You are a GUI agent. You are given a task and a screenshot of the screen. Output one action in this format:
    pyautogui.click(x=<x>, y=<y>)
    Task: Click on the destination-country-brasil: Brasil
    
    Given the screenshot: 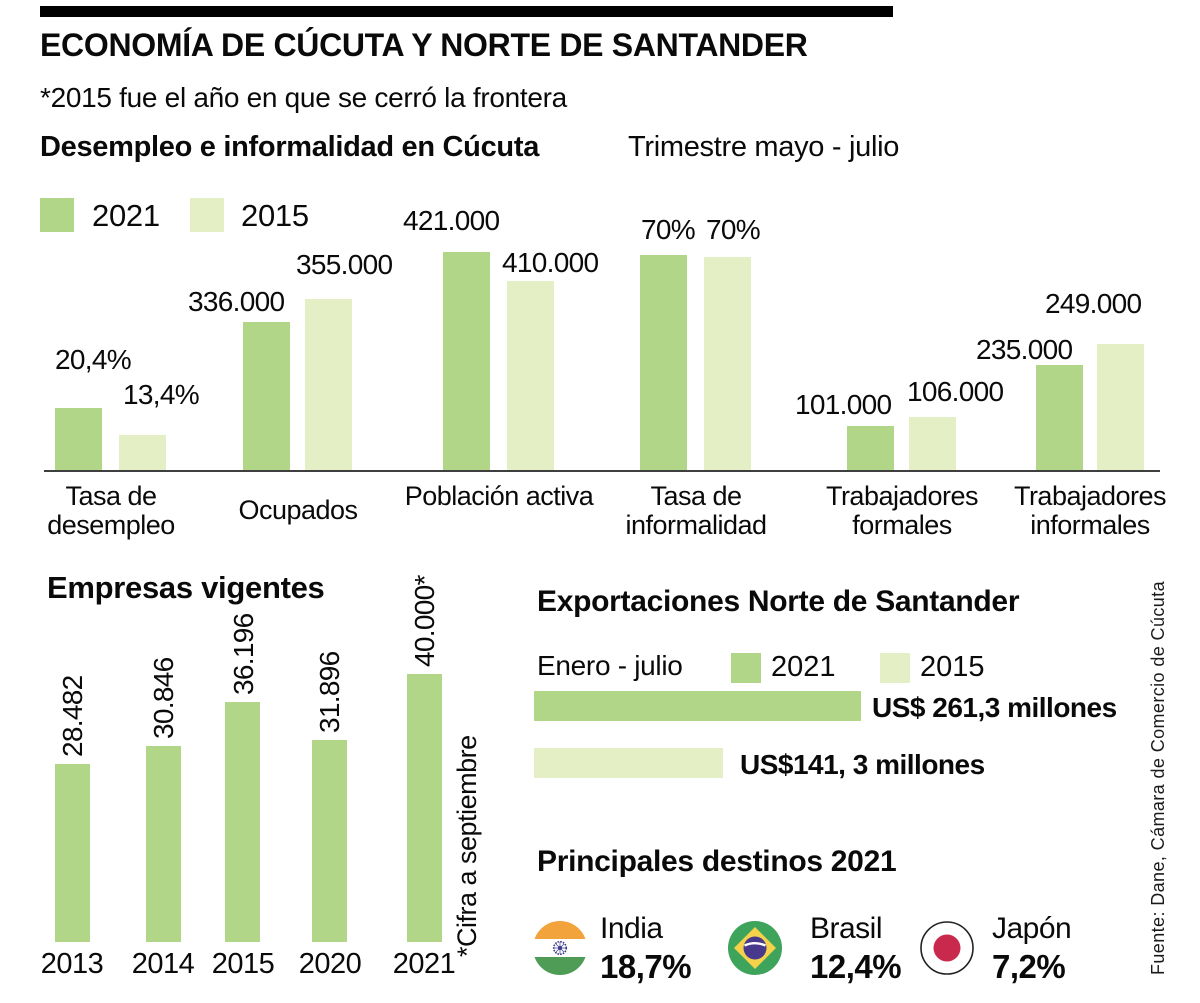 What is the action you would take?
    pyautogui.click(x=846, y=928)
    